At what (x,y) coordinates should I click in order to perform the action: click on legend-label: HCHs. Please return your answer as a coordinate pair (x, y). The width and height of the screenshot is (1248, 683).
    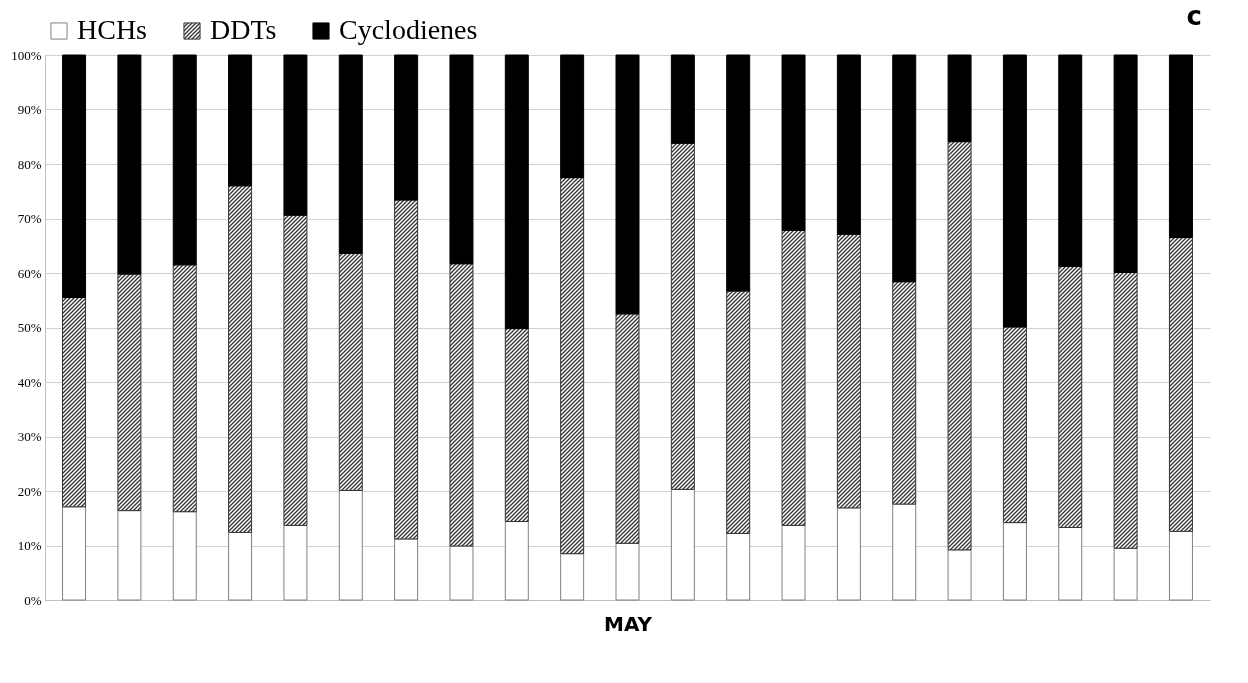
    Looking at the image, I should click on (112, 29).